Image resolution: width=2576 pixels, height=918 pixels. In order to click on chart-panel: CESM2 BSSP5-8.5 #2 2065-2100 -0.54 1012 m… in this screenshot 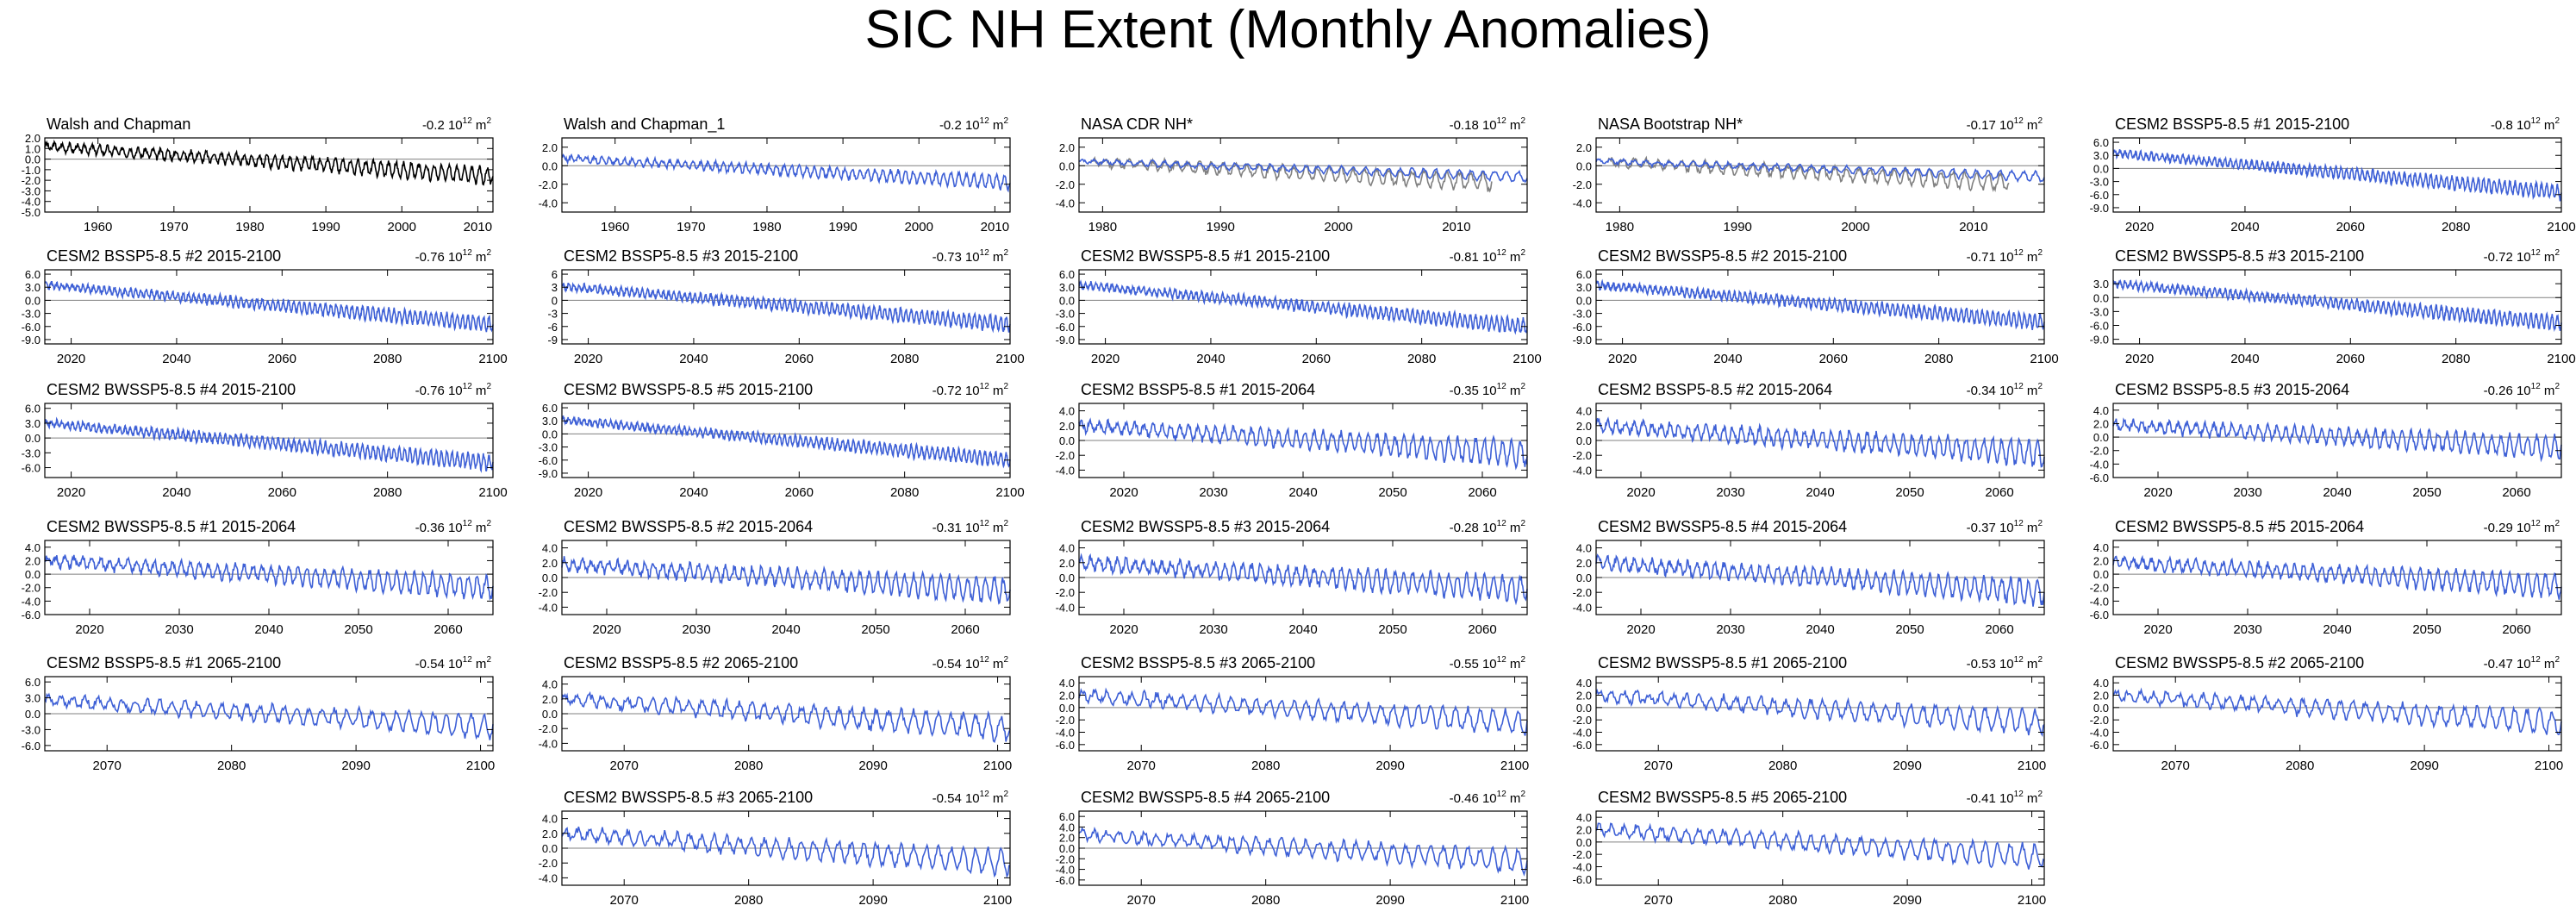, I will do `click(776, 713)`.